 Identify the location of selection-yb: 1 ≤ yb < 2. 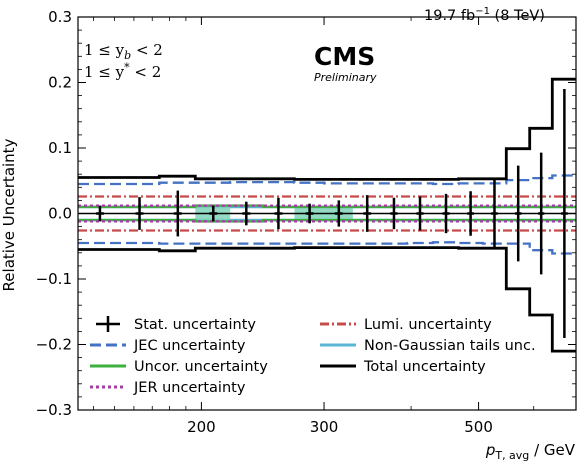
(123, 51).